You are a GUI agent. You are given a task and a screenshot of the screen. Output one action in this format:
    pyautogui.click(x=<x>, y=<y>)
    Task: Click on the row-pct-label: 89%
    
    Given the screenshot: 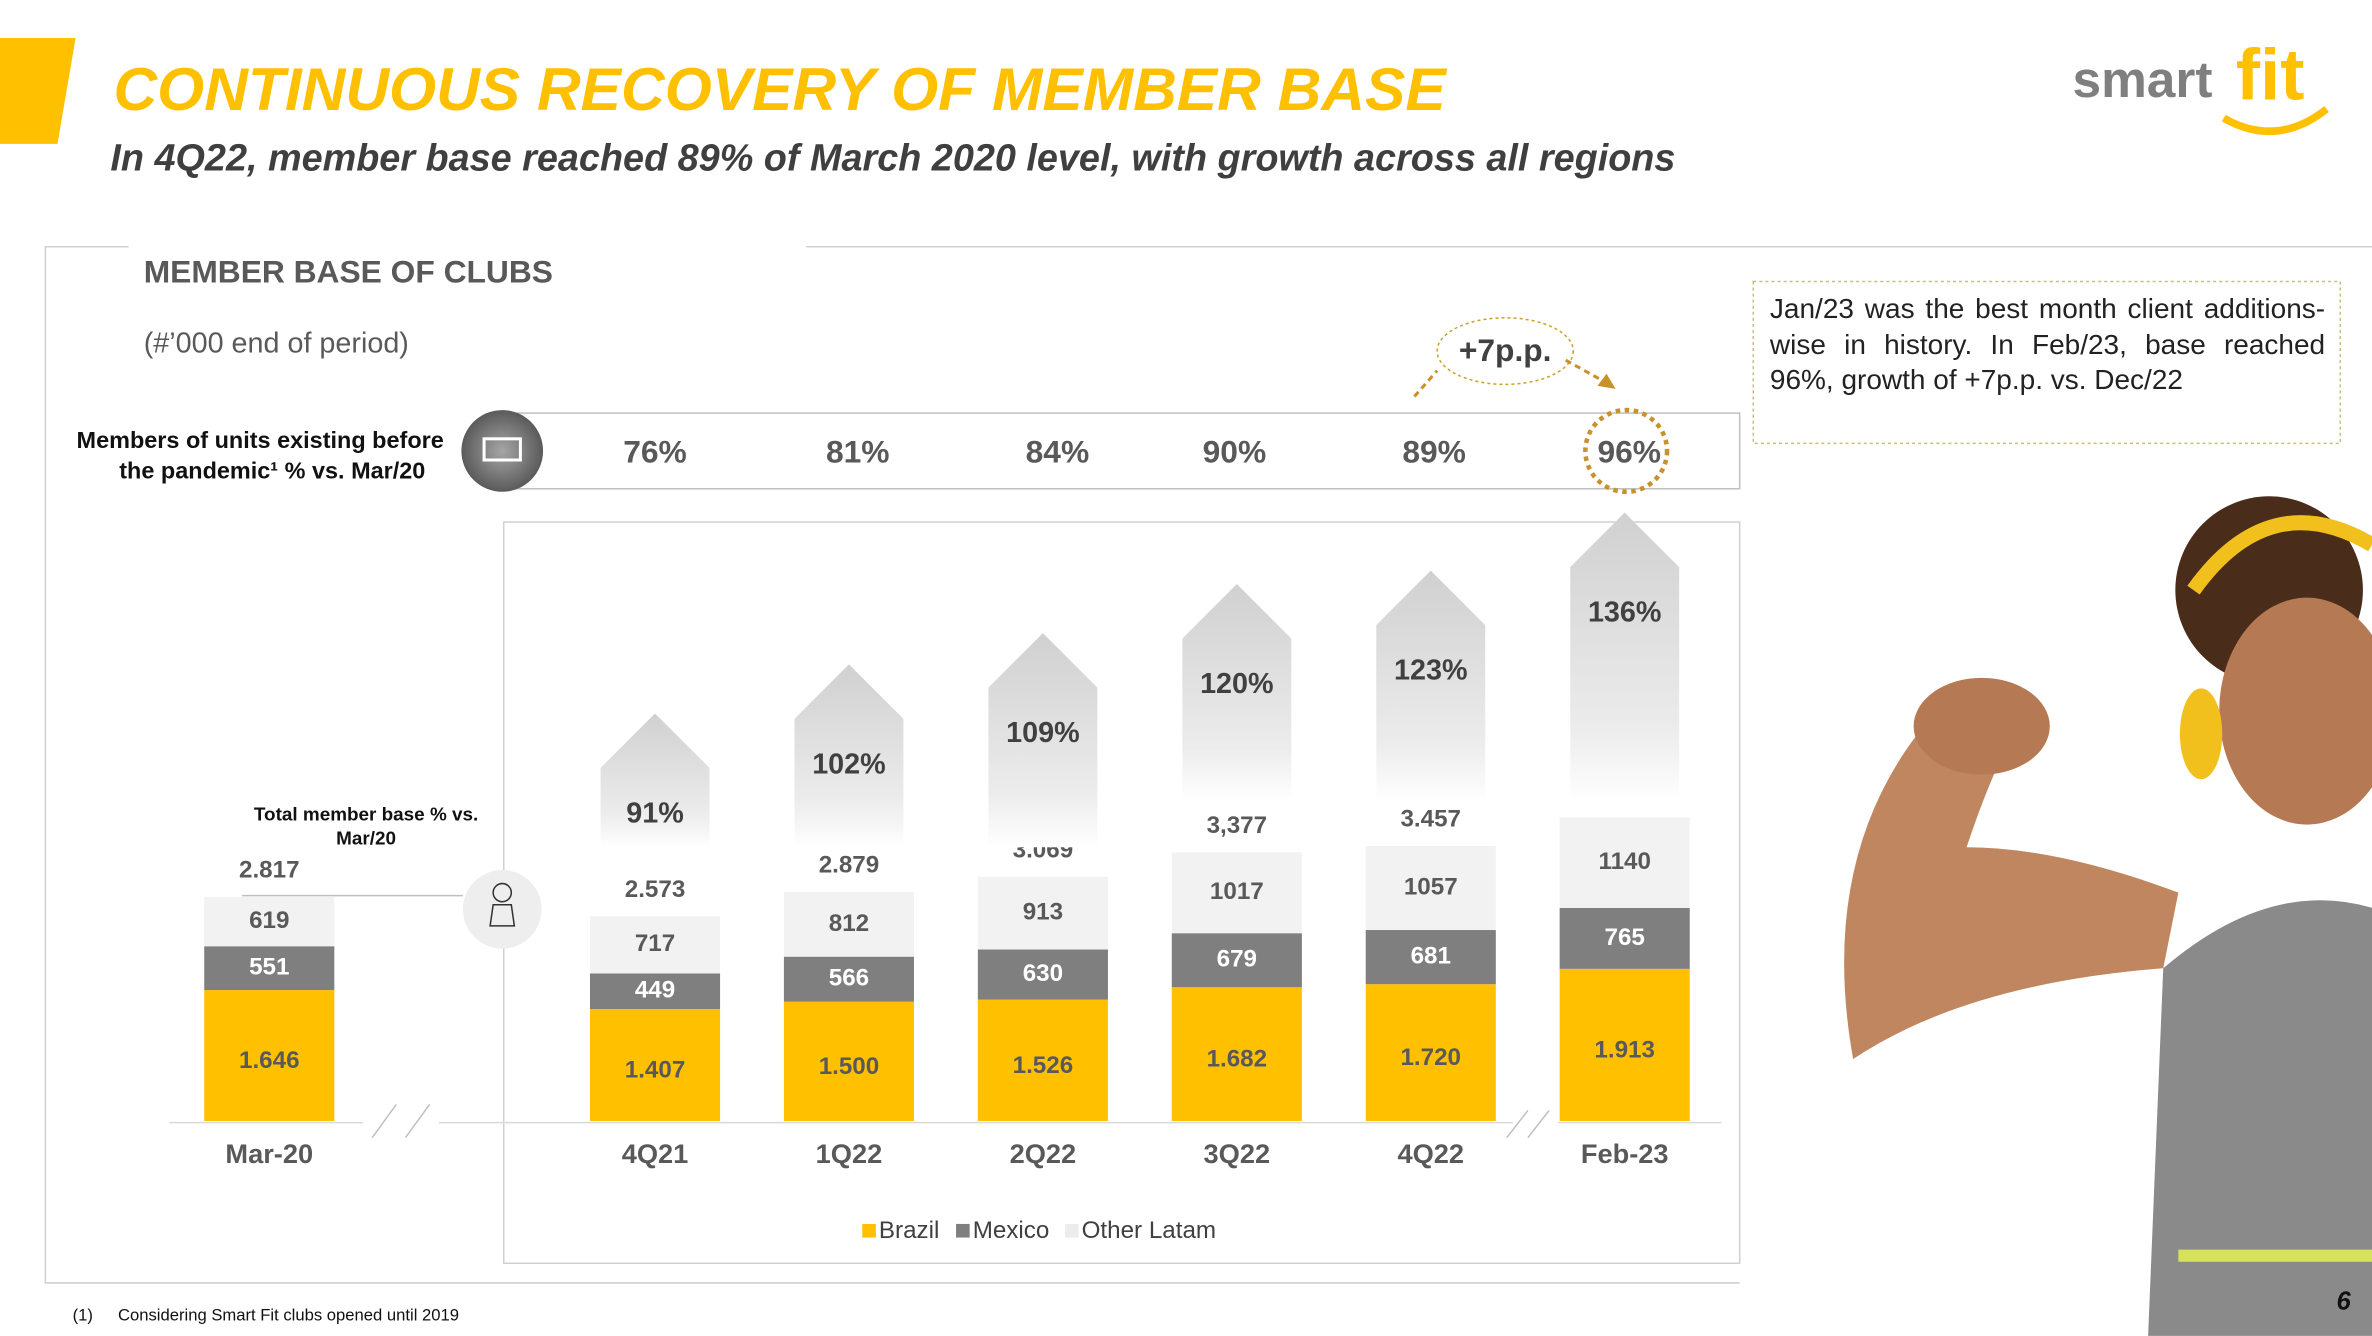 What is the action you would take?
    pyautogui.click(x=1434, y=451)
    